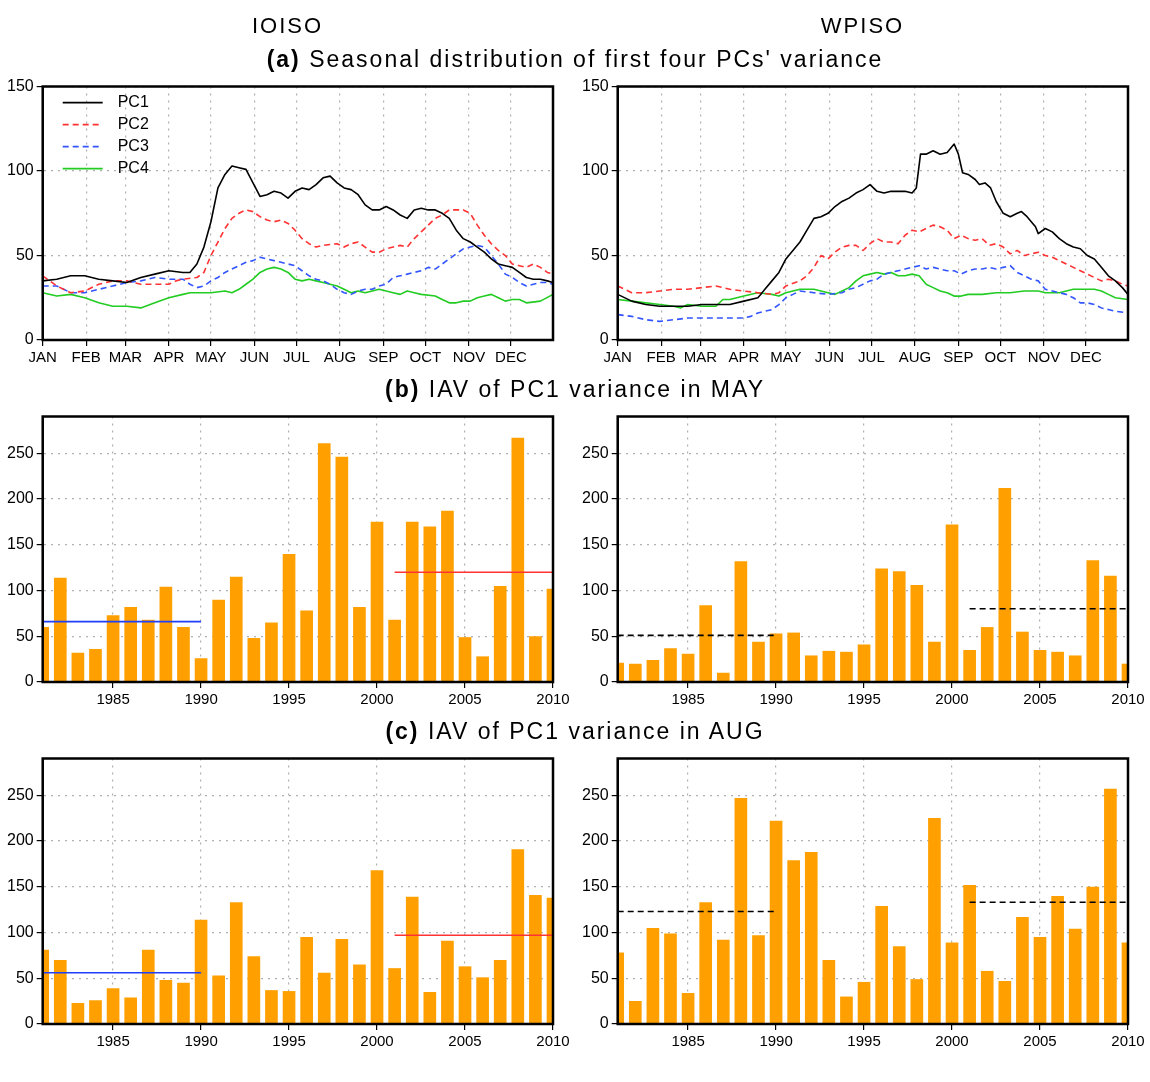 This screenshot has width=1150, height=1082. I want to click on legend-label: PC3, so click(133, 146).